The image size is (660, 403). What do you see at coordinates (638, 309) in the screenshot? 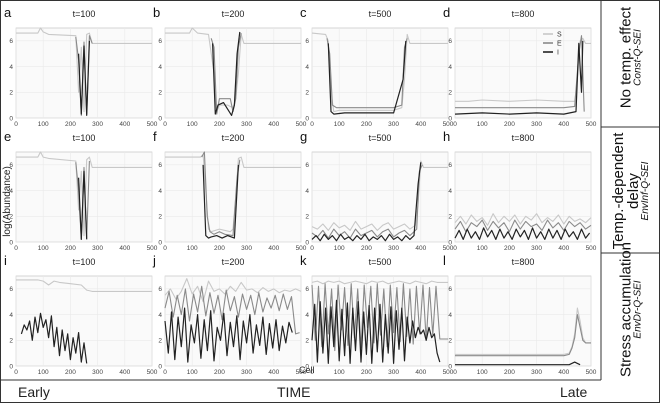
I see `row-label-model: EnvDr-Q-SEI` at bounding box center [638, 309].